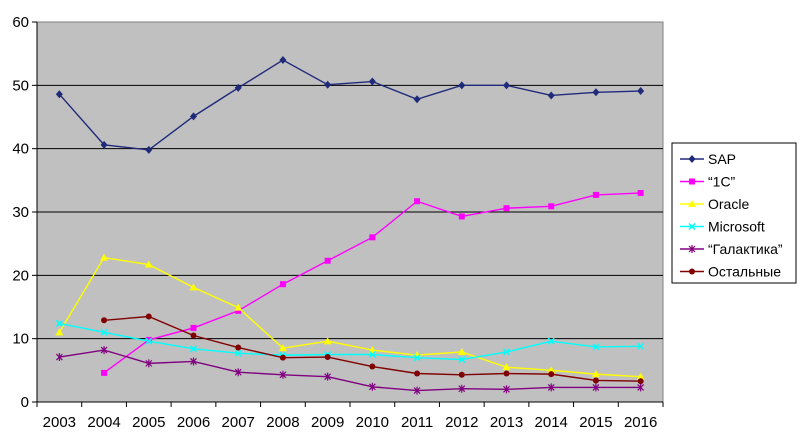  I want to click on y-tick-label: 40, so click(20, 149).